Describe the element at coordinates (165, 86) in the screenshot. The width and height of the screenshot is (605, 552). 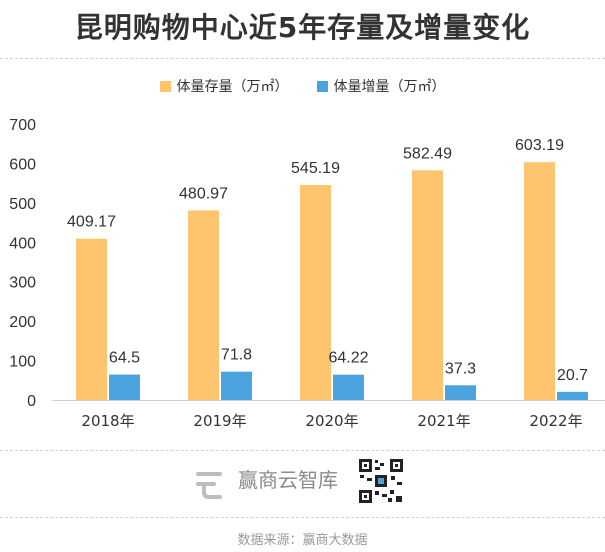
I see `legend-swatch-stock` at that location.